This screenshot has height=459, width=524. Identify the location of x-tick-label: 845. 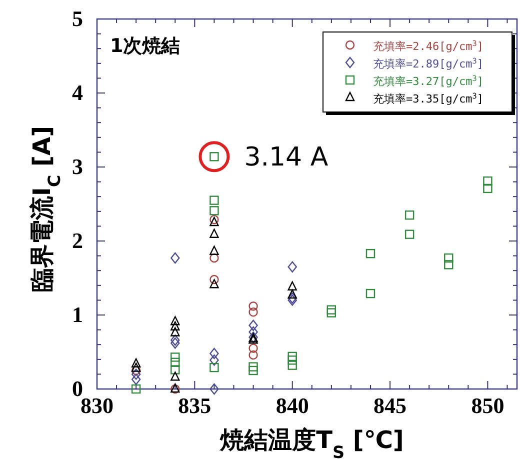
(390, 405).